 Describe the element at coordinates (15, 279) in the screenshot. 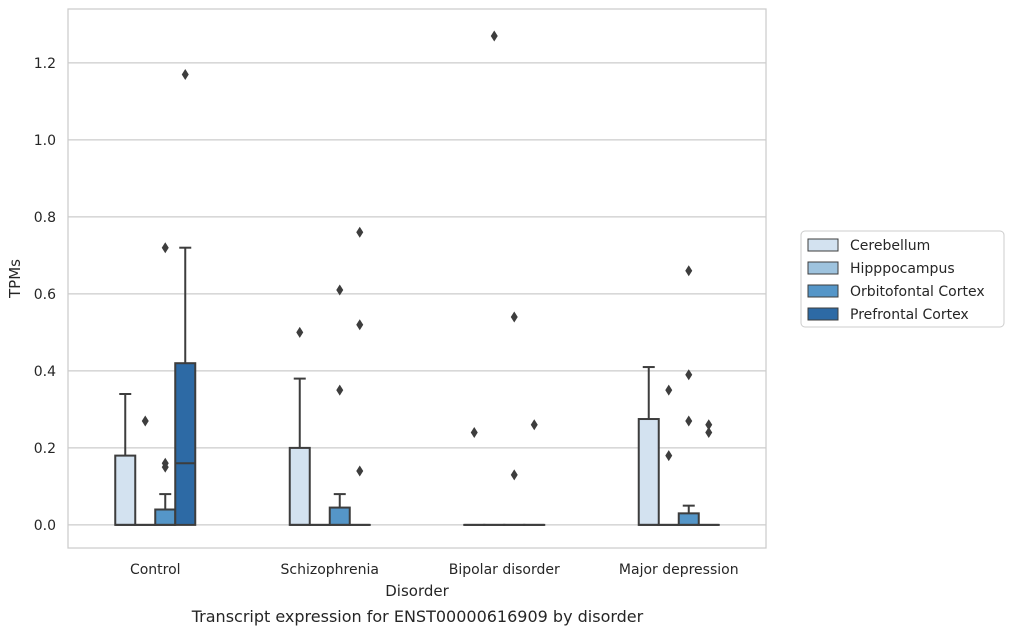

I see `y-axis-label: TPMs` at that location.